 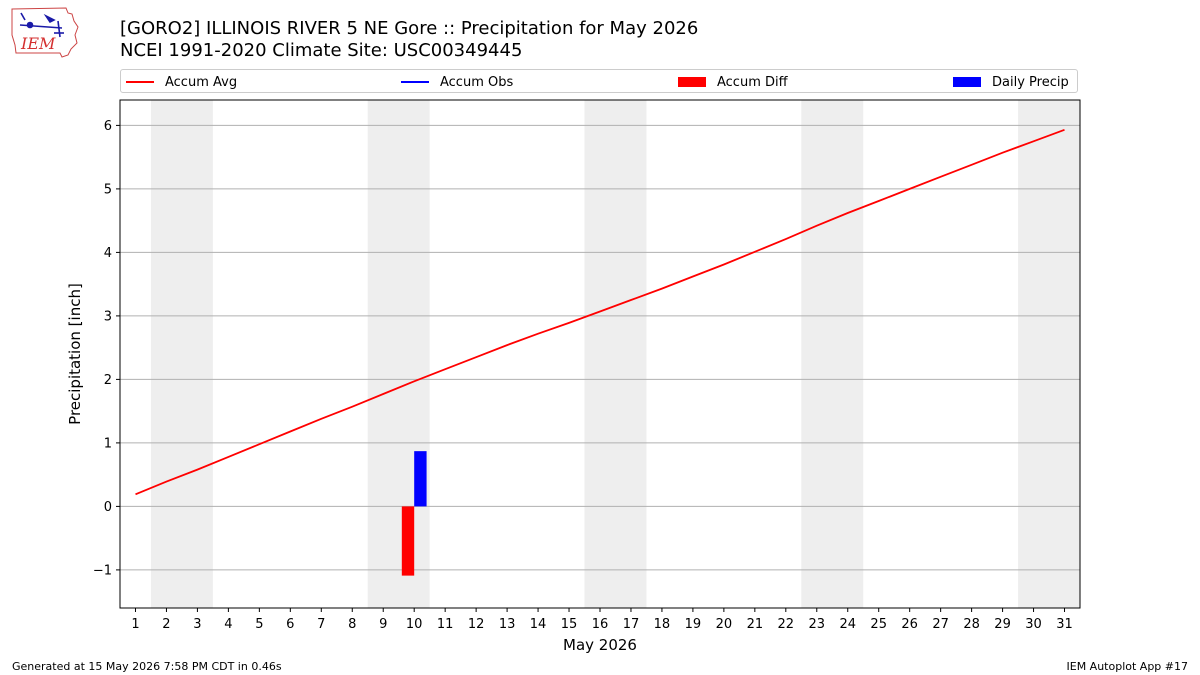 What do you see at coordinates (1127, 666) in the screenshot?
I see `app-credit: IEM Autoplot App #17` at bounding box center [1127, 666].